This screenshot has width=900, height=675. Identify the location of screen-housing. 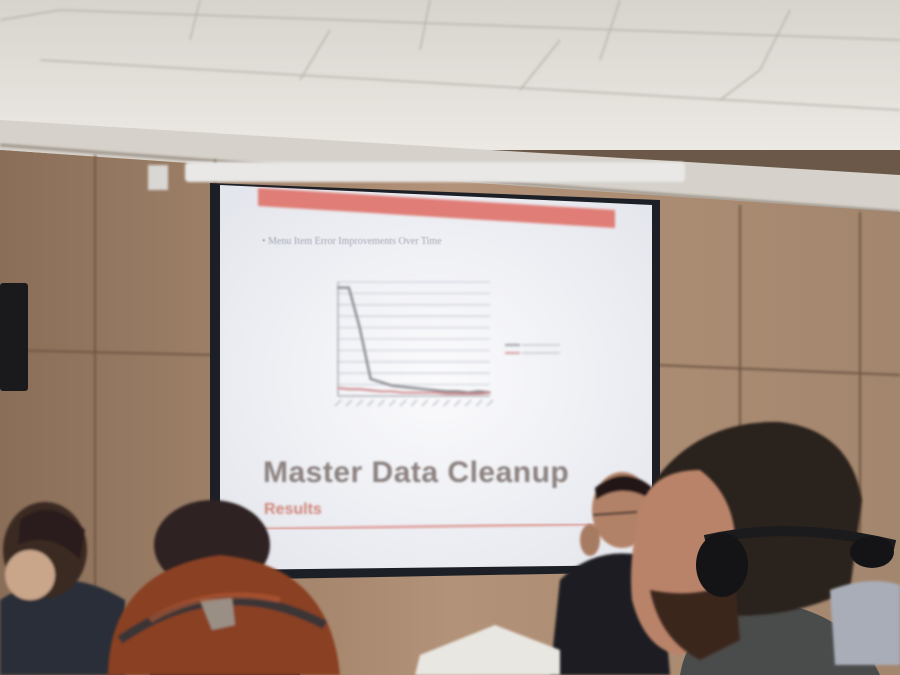
(435, 172).